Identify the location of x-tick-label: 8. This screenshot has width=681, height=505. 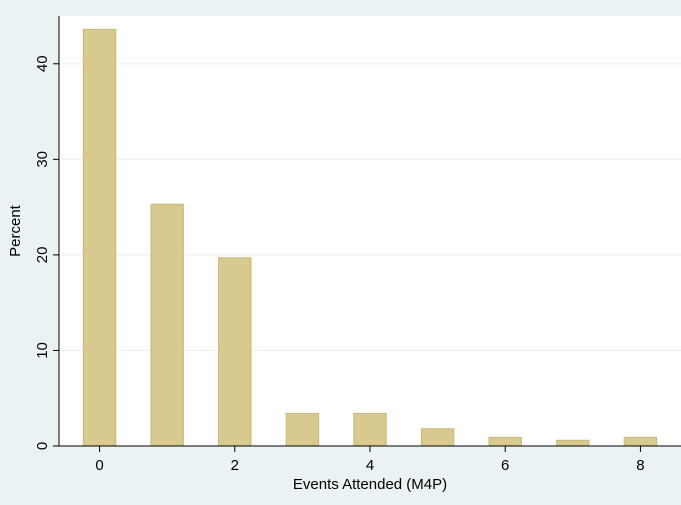
(640, 465).